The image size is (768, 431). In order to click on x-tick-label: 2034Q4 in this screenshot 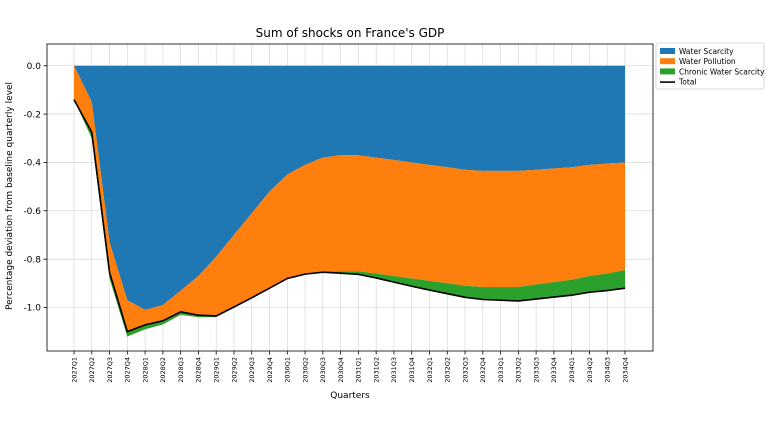, I will do `click(625, 370)`.